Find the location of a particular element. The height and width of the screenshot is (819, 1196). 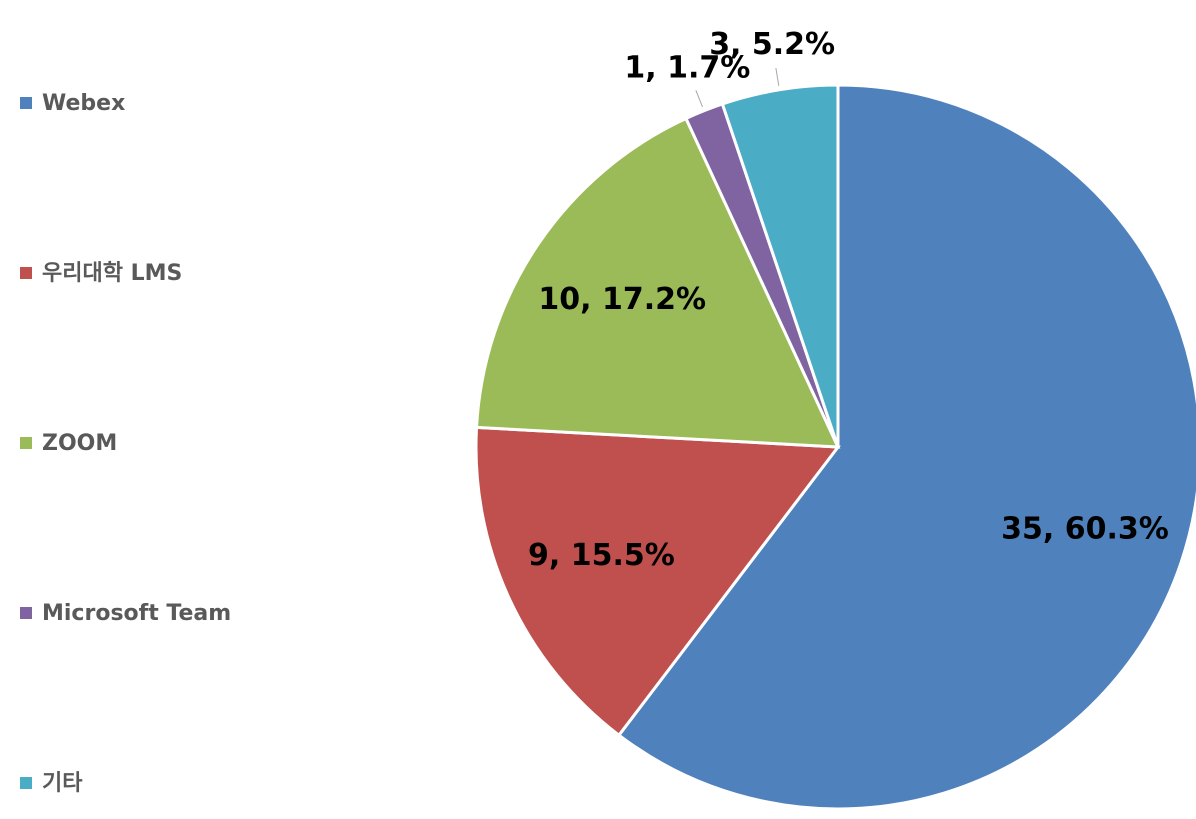

data-label: 3, 5.2% is located at coordinates (772, 44).